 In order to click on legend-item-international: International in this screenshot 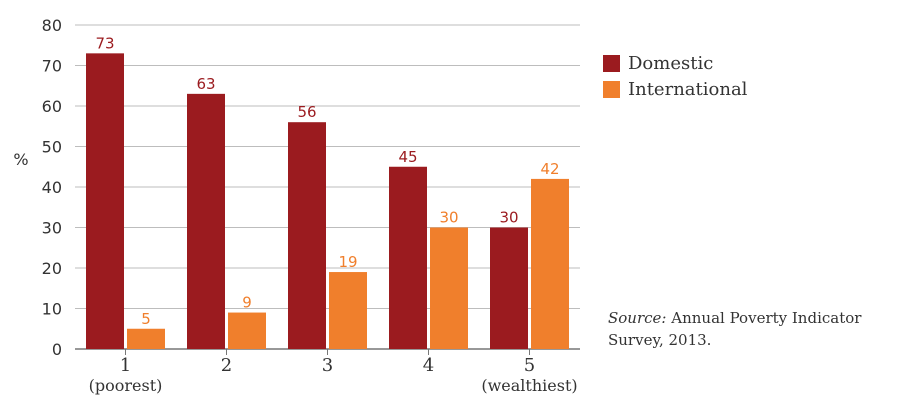, I will do `click(675, 89)`.